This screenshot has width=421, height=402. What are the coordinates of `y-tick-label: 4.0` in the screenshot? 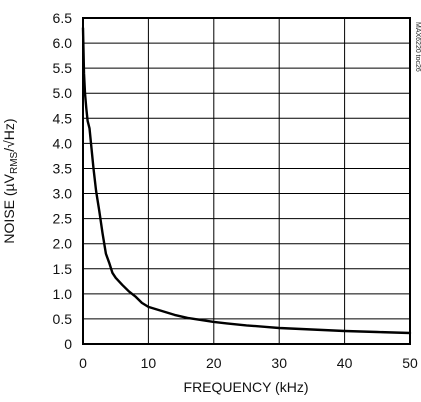 It's located at (63, 143).